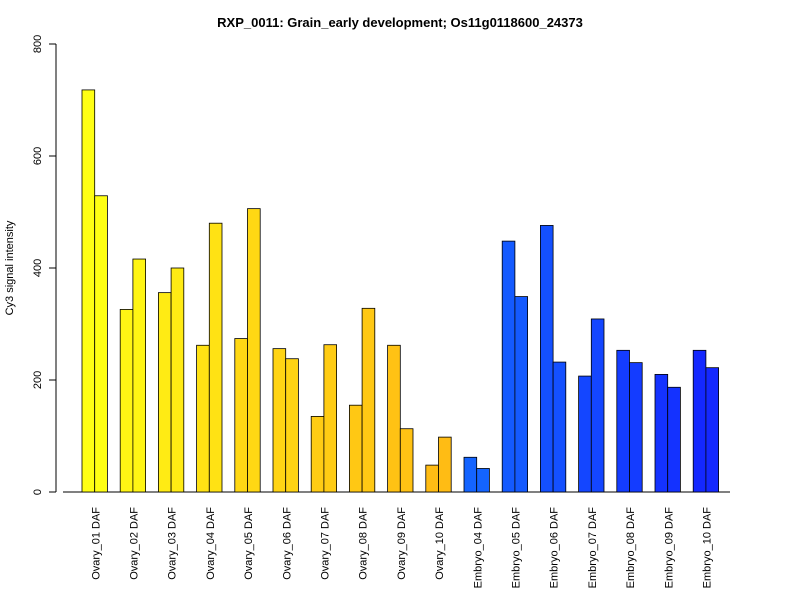 Image resolution: width=800 pixels, height=600 pixels. What do you see at coordinates (135, 543) in the screenshot?
I see `x-tick-label: Ovary_02 DAF` at bounding box center [135, 543].